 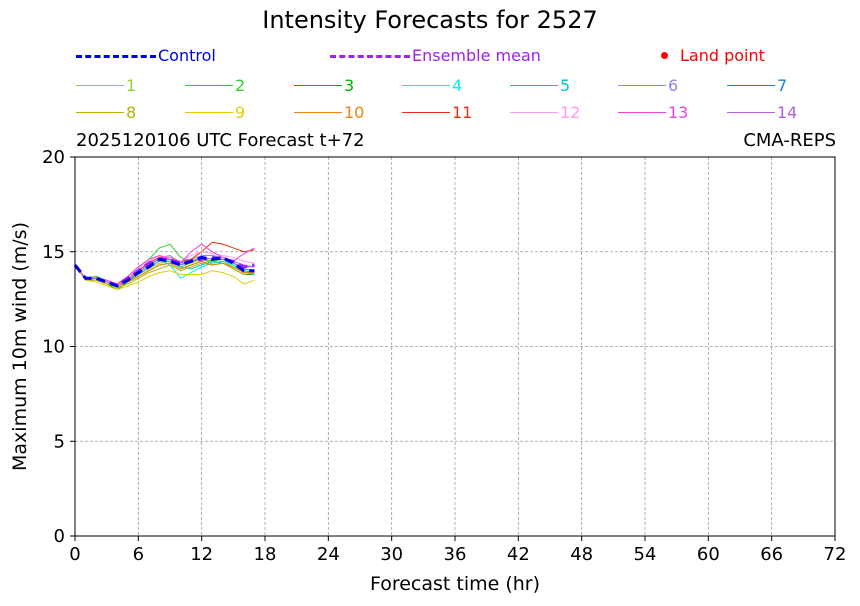 What do you see at coordinates (354, 112) in the screenshot?
I see `legend-member-label: 10` at bounding box center [354, 112].